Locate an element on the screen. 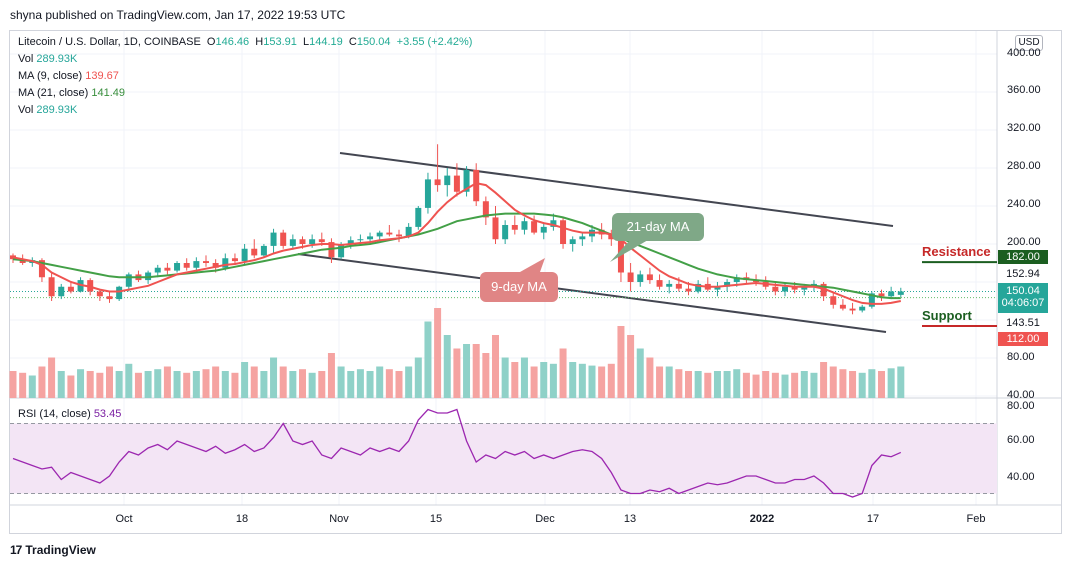  ma21-value: 141.49 is located at coordinates (108, 93).